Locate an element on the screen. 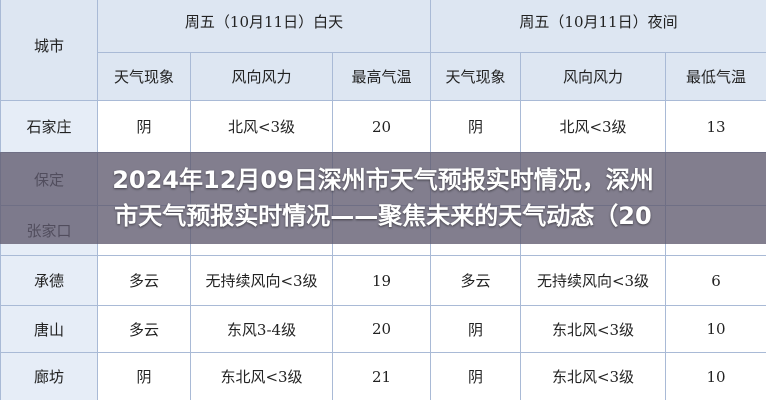  column-header: 最低气温 is located at coordinates (715, 76).